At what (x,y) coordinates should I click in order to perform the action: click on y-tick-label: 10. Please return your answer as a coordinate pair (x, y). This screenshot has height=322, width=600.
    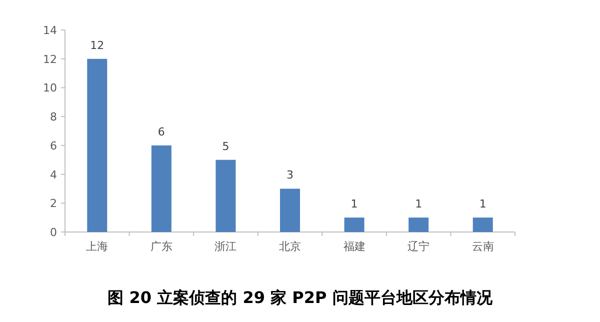
    Looking at the image, I should click on (50, 88).